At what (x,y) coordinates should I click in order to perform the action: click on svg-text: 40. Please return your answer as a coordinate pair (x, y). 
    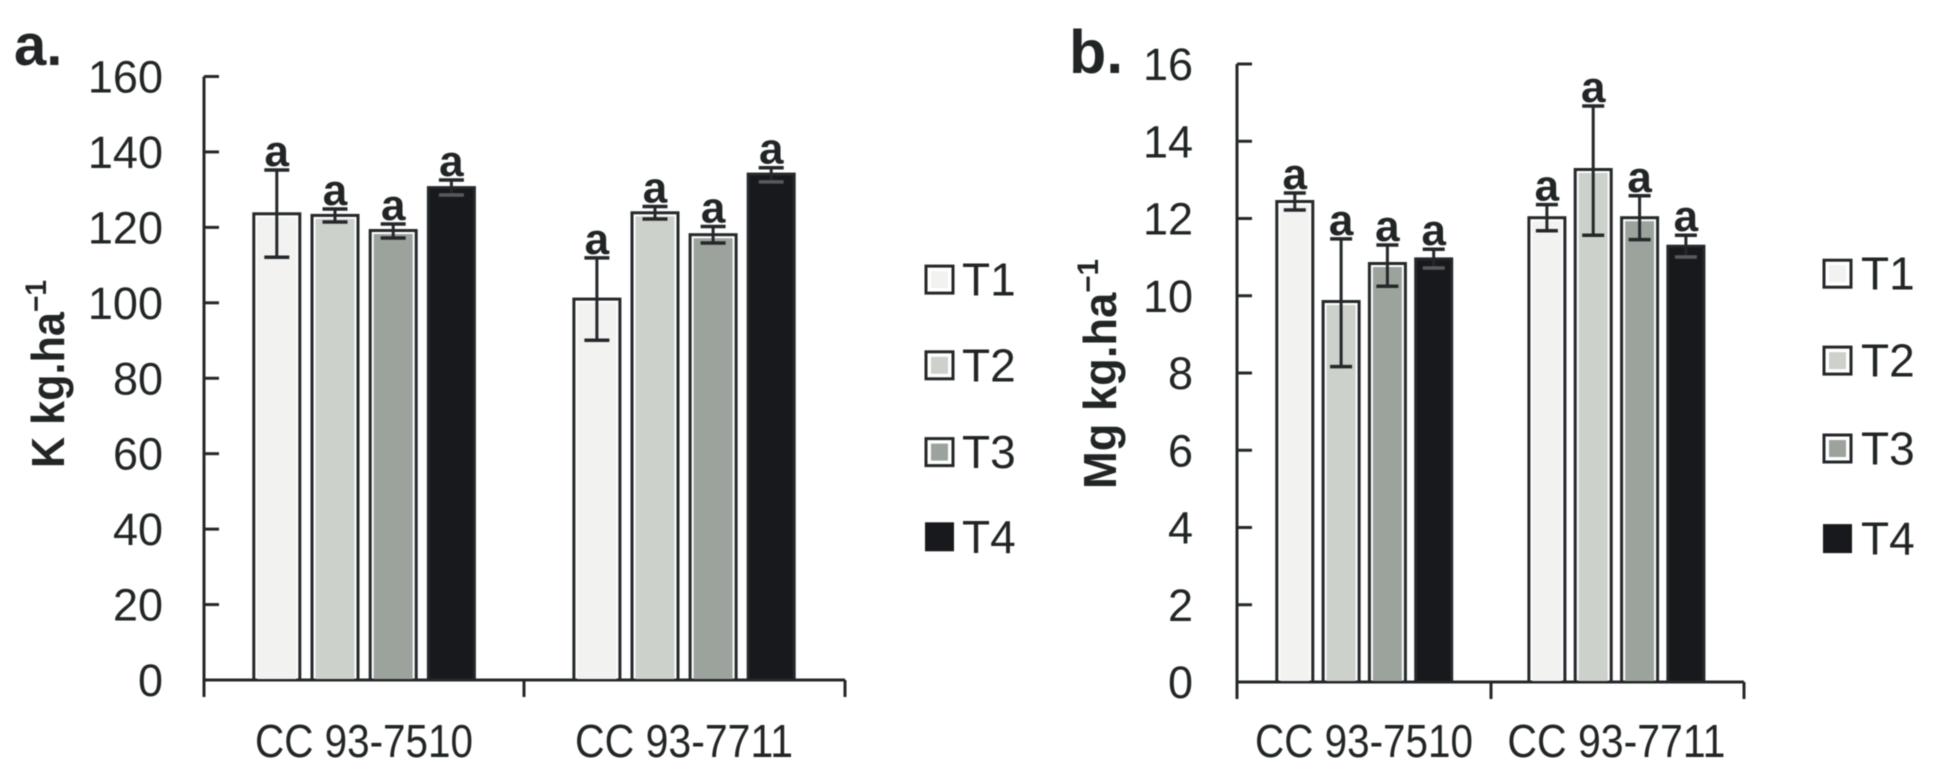
    Looking at the image, I should click on (138, 529).